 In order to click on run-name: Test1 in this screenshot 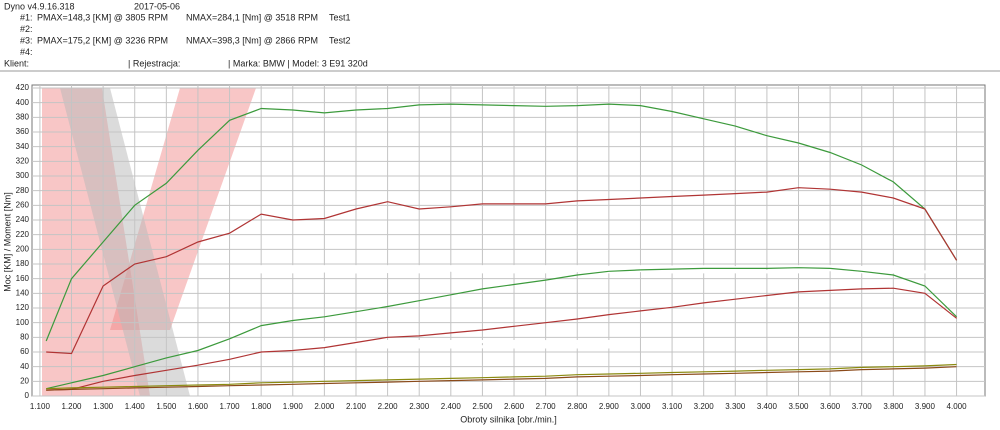, I will do `click(340, 17)`.